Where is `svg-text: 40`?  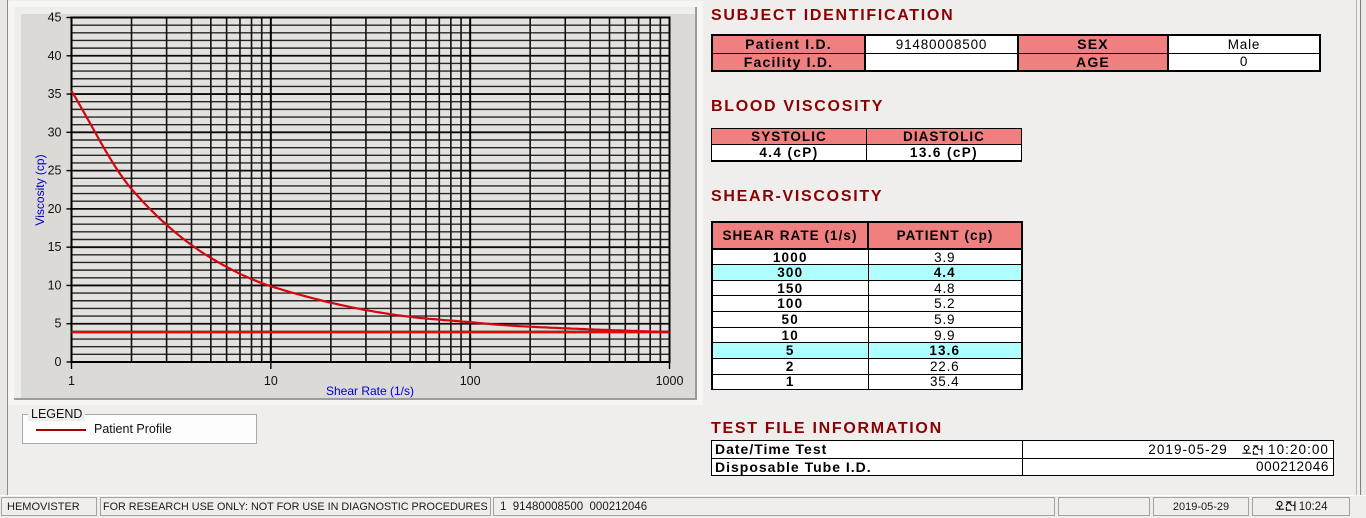
svg-text: 40 is located at coordinates (55, 56).